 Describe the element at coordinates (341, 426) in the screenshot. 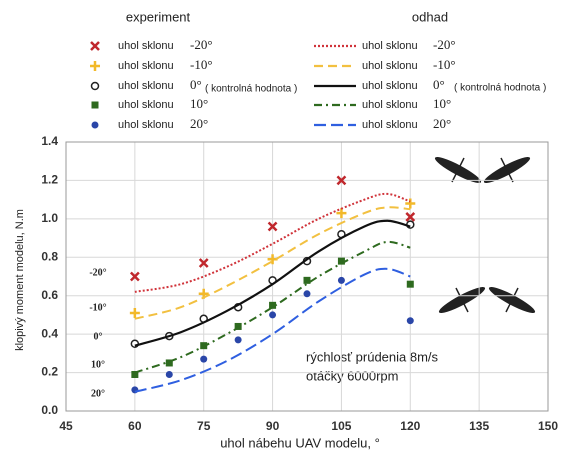

I see `x-tick-label: 105` at that location.